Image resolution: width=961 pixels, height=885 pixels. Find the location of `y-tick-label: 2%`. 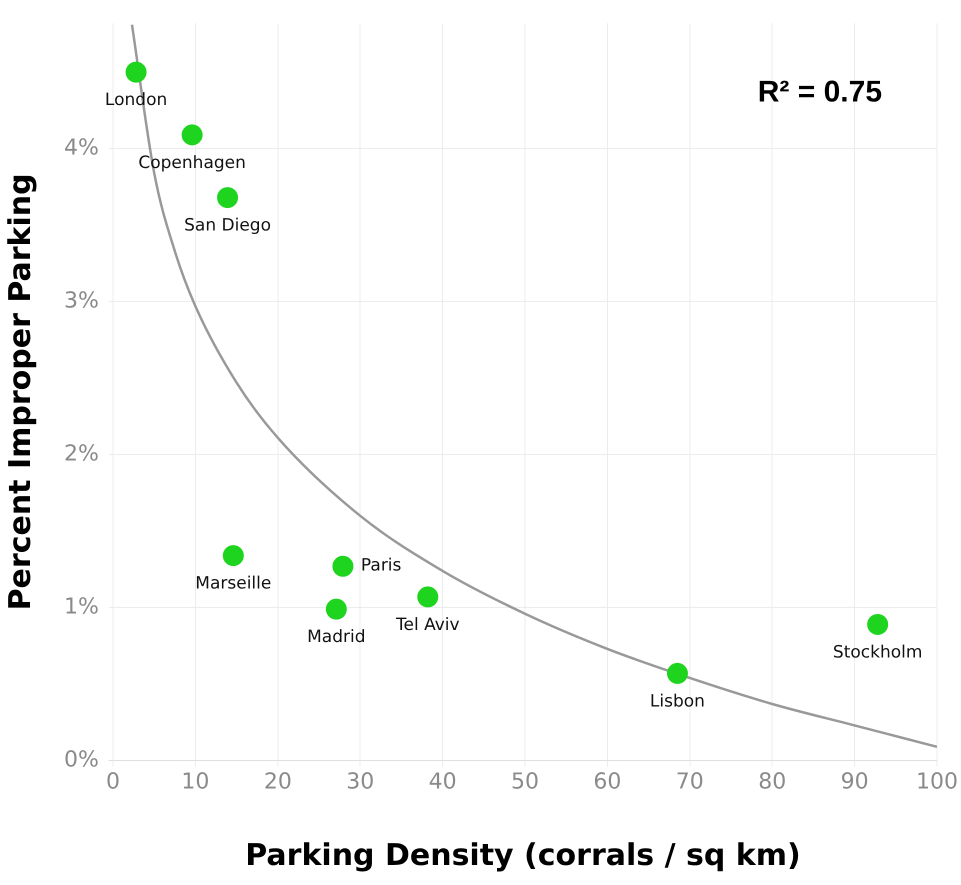

y-tick-label: 2% is located at coordinates (81, 453).